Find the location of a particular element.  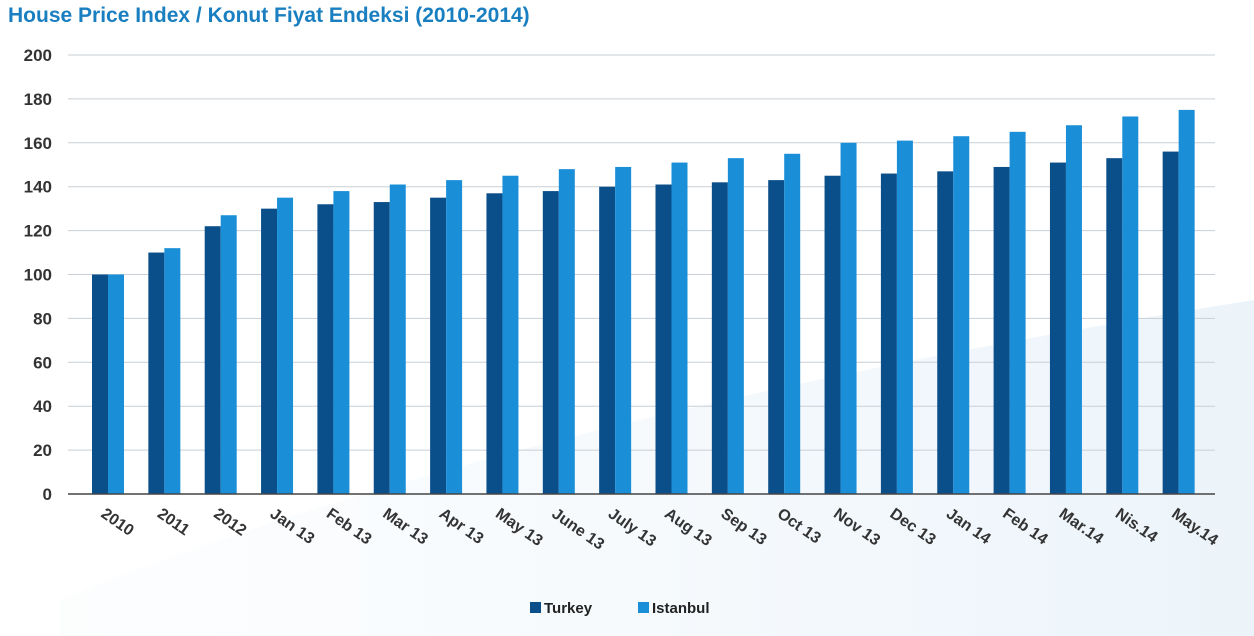

y-tick-label: 100 is located at coordinates (38, 275).